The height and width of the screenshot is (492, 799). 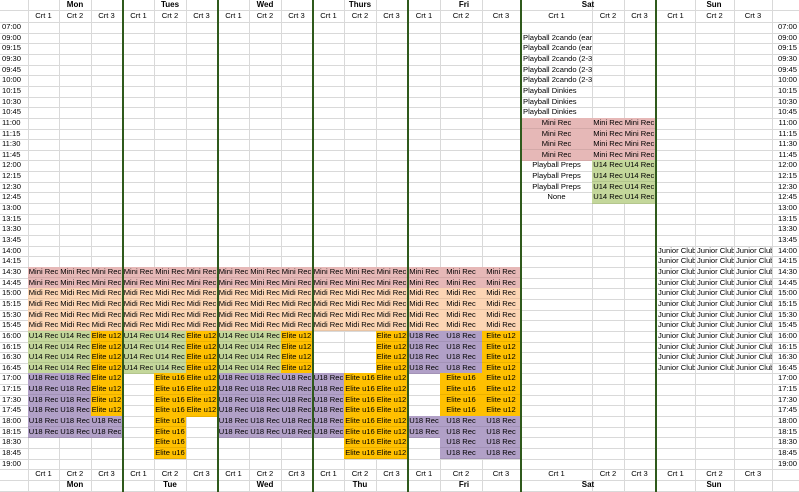 What do you see at coordinates (556, 197) in the screenshot?
I see `session-cell: None` at bounding box center [556, 197].